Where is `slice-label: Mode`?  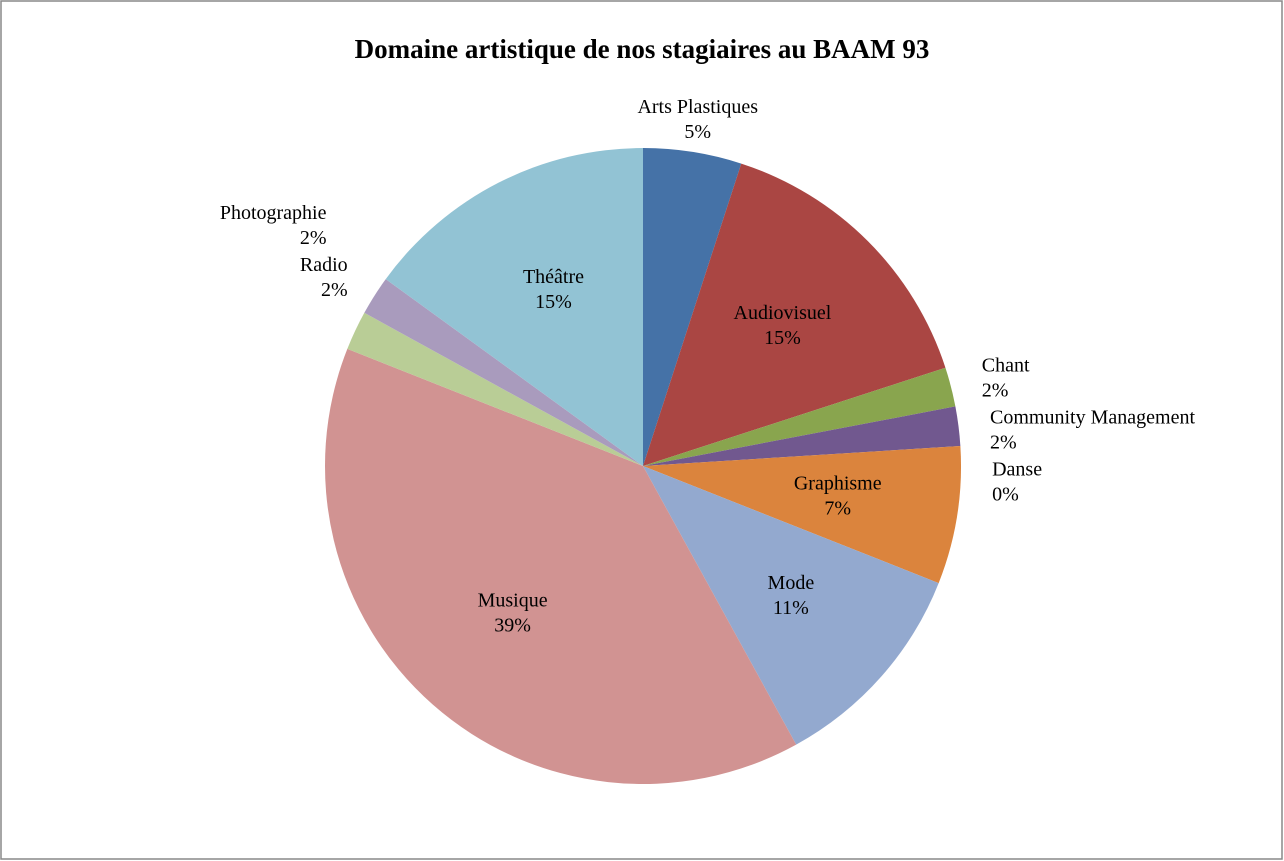
slice-label: Mode is located at coordinates (791, 583).